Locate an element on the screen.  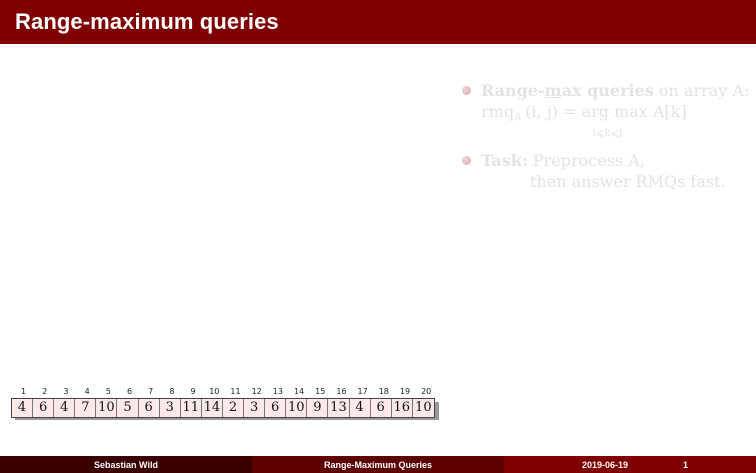
array-index: 3 is located at coordinates (66, 391).